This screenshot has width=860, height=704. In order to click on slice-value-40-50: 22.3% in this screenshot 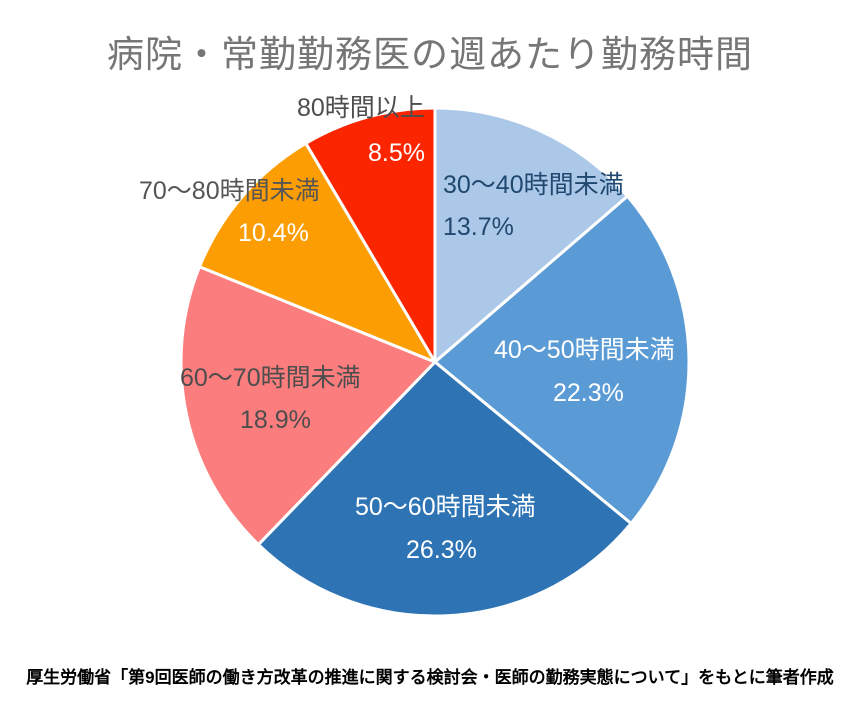, I will do `click(588, 393)`.